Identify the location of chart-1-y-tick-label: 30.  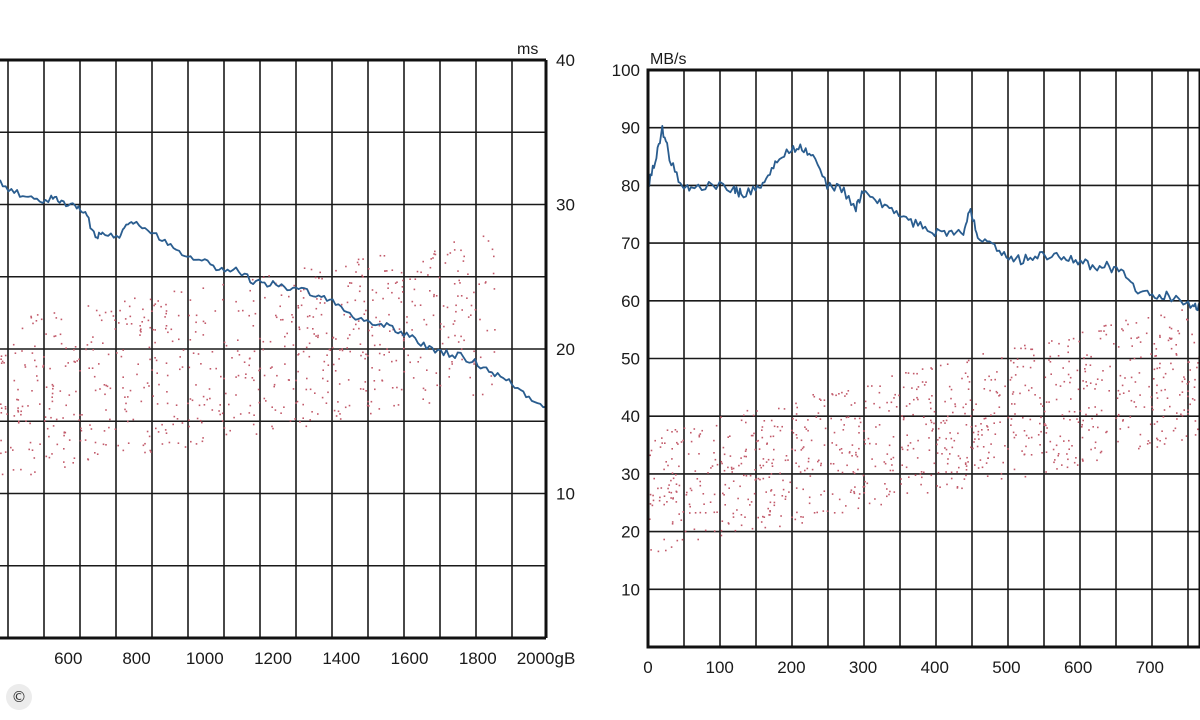
(630, 474).